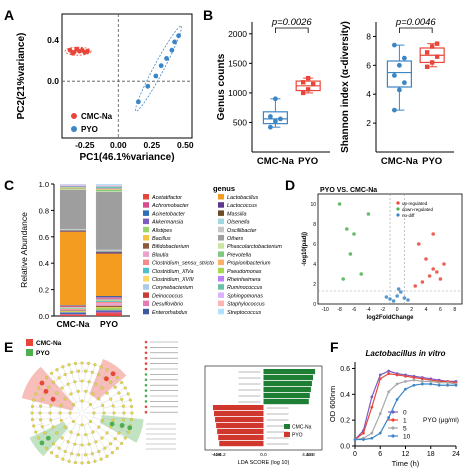 The image size is (474, 475). Describe the element at coordinates (208, 15) in the screenshot. I see `panel-letter-b: B` at that location.